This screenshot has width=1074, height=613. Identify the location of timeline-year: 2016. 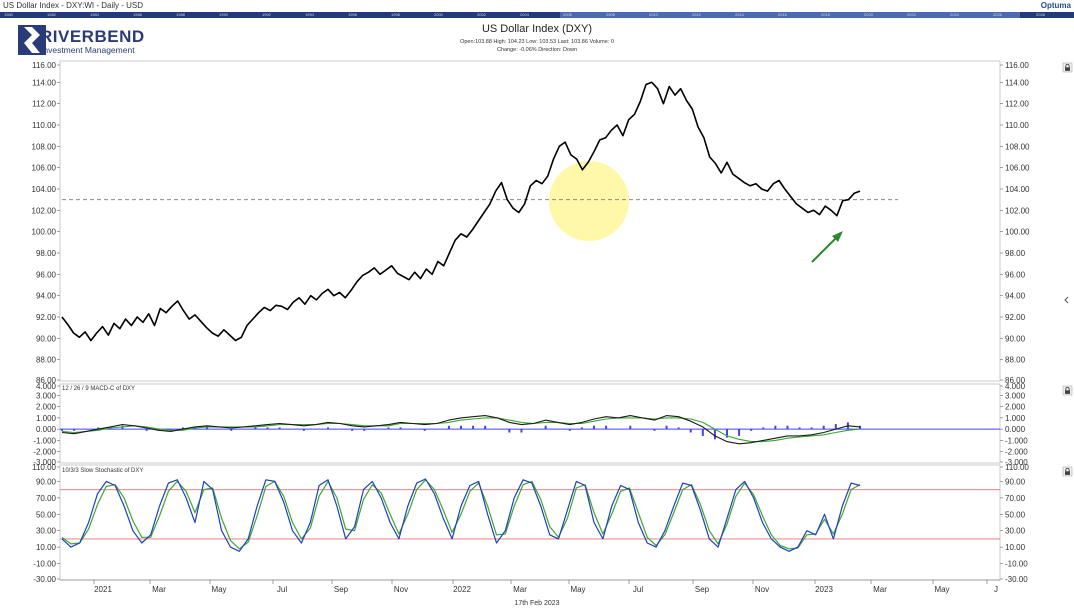
(782, 14).